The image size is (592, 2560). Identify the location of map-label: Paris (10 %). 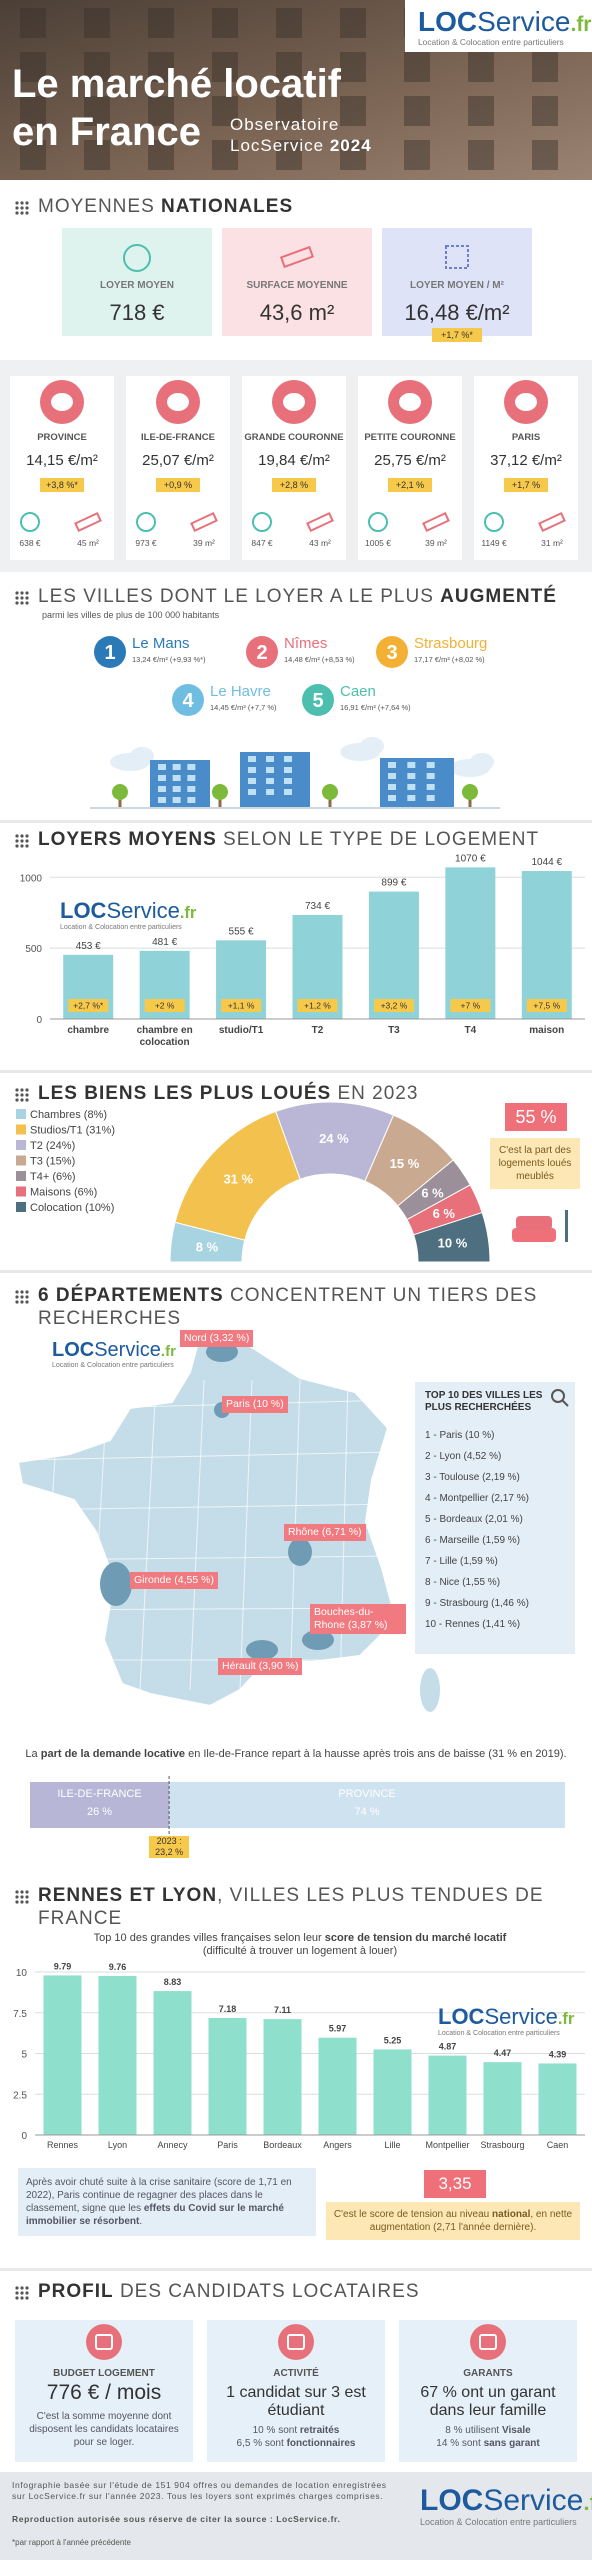
(255, 1404).